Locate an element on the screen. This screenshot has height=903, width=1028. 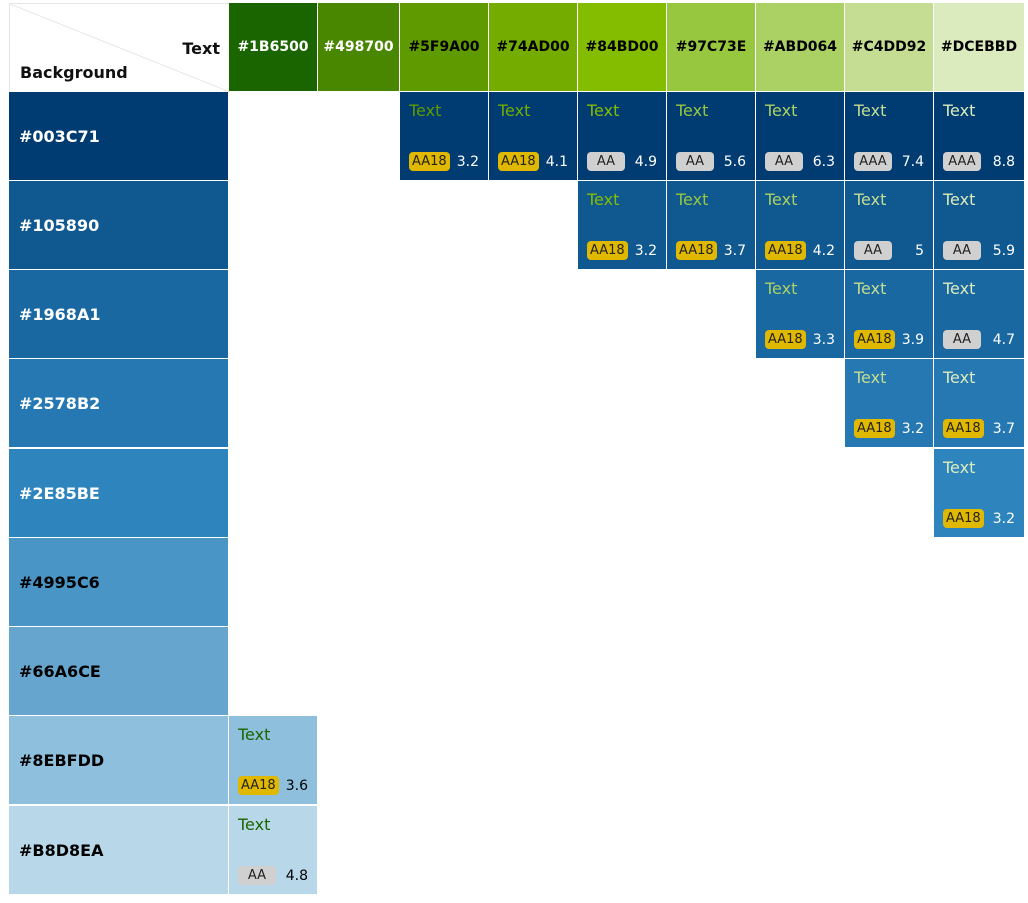
contrast-ratio: 4.8 is located at coordinates (296, 876).